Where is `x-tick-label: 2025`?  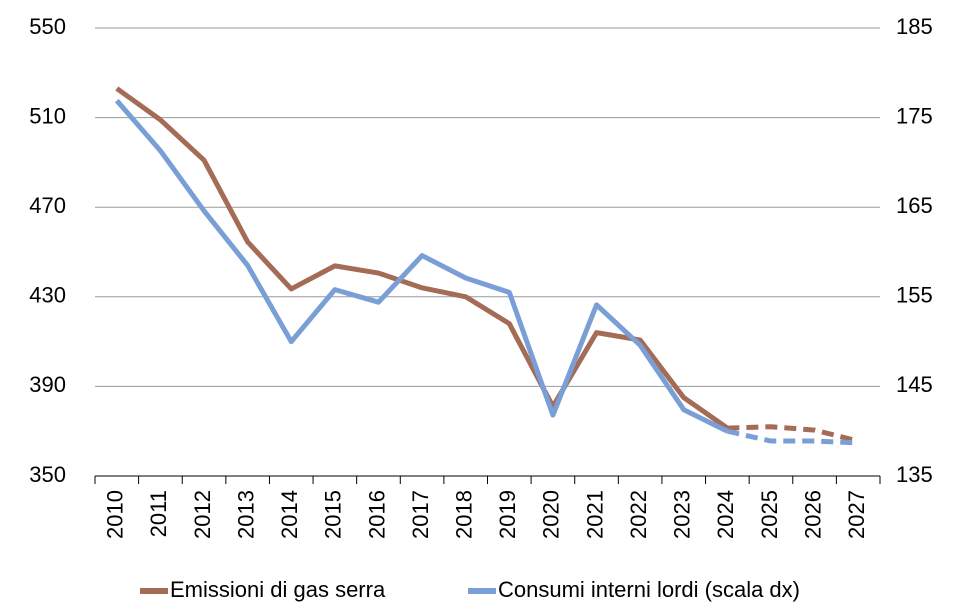
x-tick-label: 2025 is located at coordinates (769, 514).